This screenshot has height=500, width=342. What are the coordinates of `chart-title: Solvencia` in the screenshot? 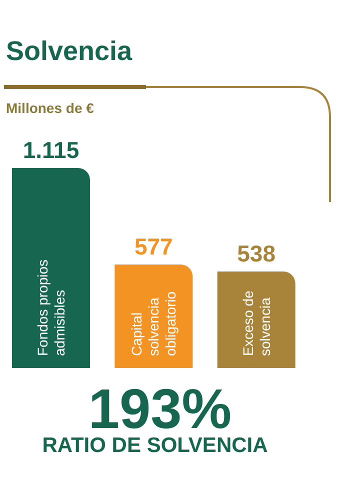 It's located at (69, 51).